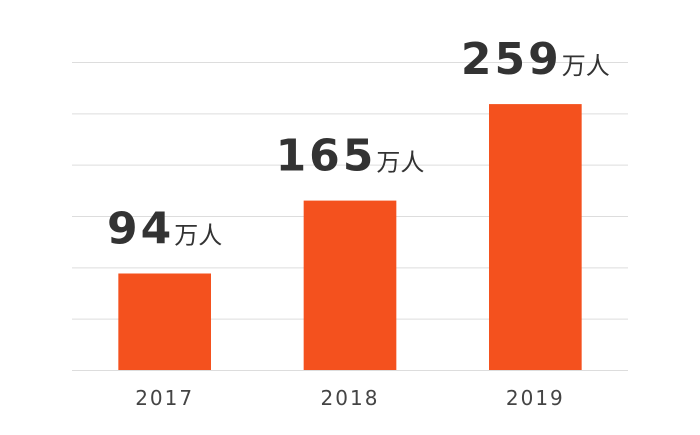 Image resolution: width=700 pixels, height=435 pixels. Describe the element at coordinates (140, 228) in the screenshot. I see `value-number: 94` at that location.